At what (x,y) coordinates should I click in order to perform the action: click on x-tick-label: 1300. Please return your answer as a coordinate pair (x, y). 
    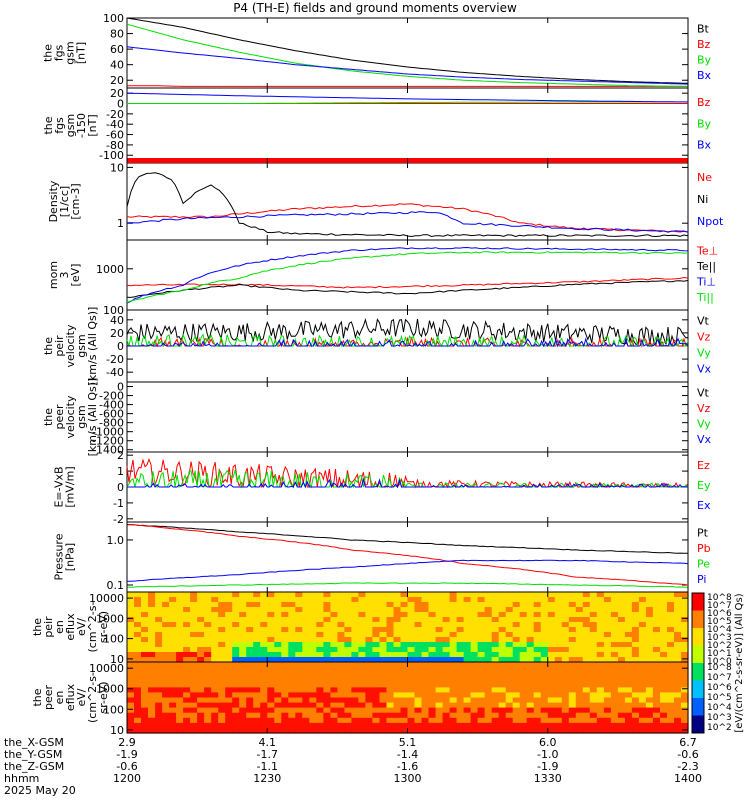
    Looking at the image, I should click on (408, 778).